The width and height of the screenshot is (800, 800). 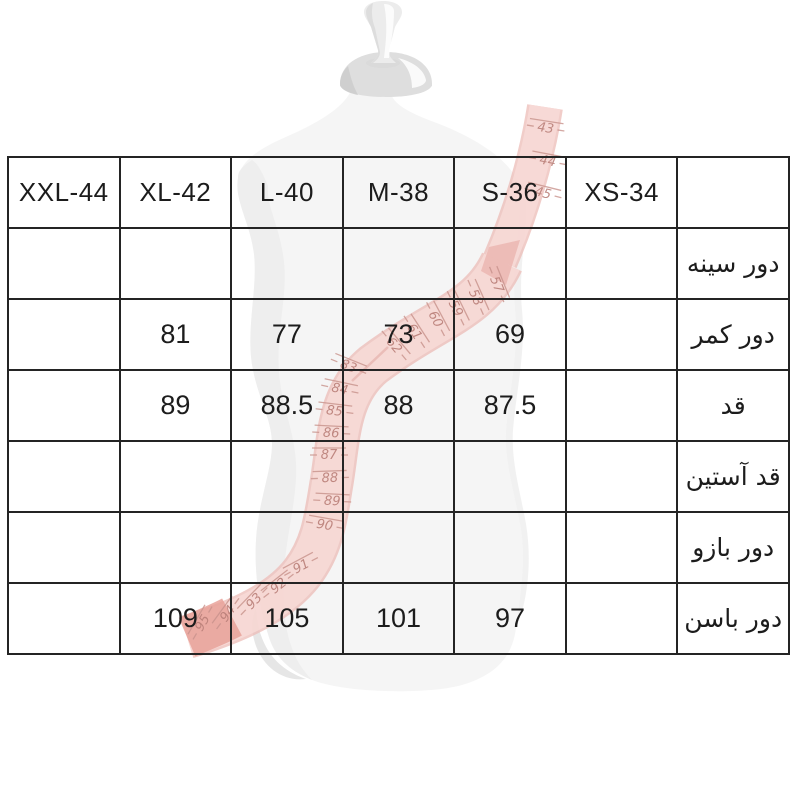 I want to click on measurement-value-cell: 69, so click(x=510, y=334).